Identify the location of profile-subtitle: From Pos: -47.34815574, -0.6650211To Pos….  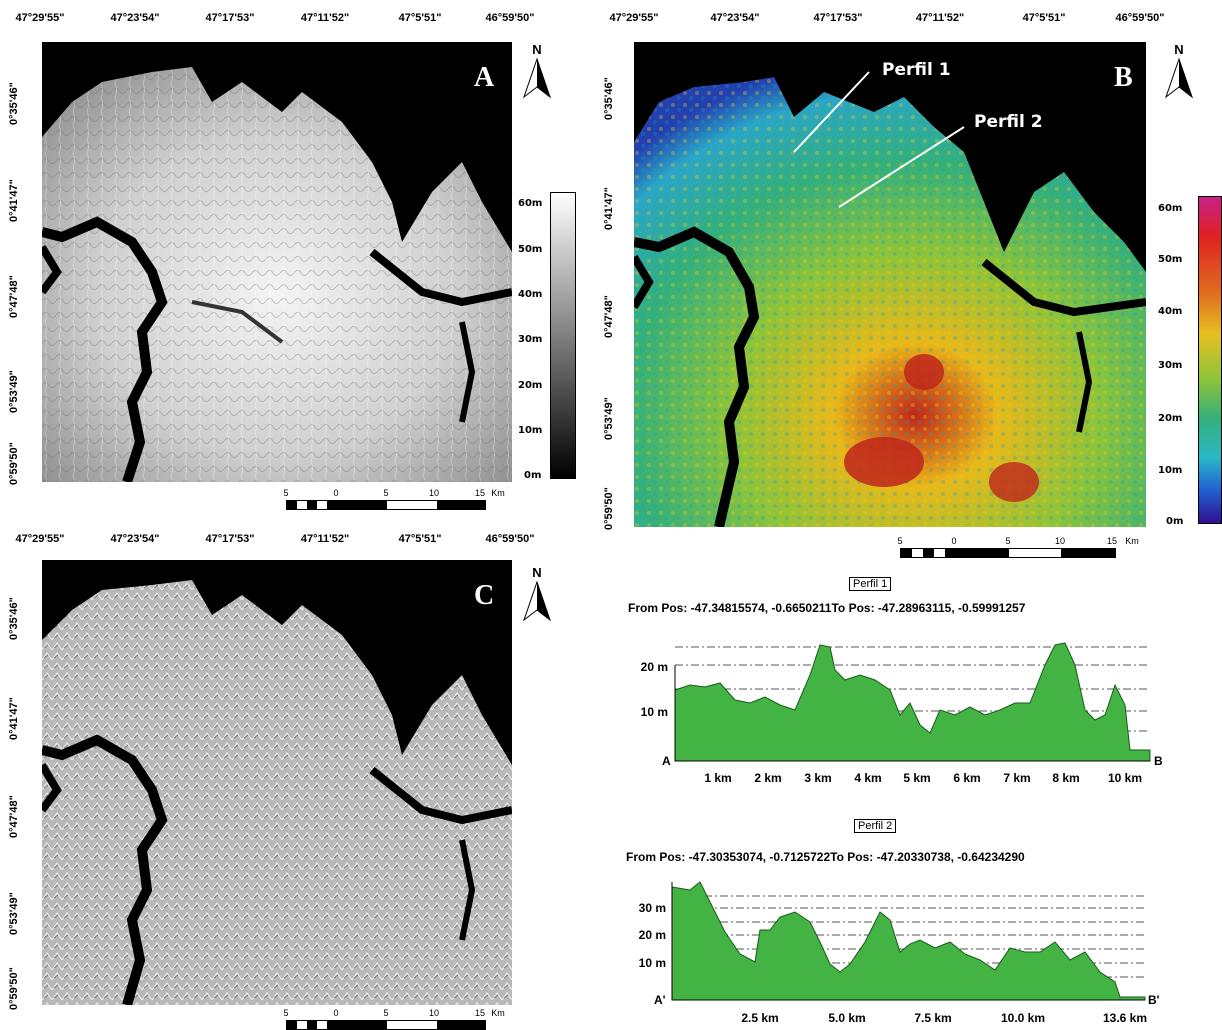
(827, 608).